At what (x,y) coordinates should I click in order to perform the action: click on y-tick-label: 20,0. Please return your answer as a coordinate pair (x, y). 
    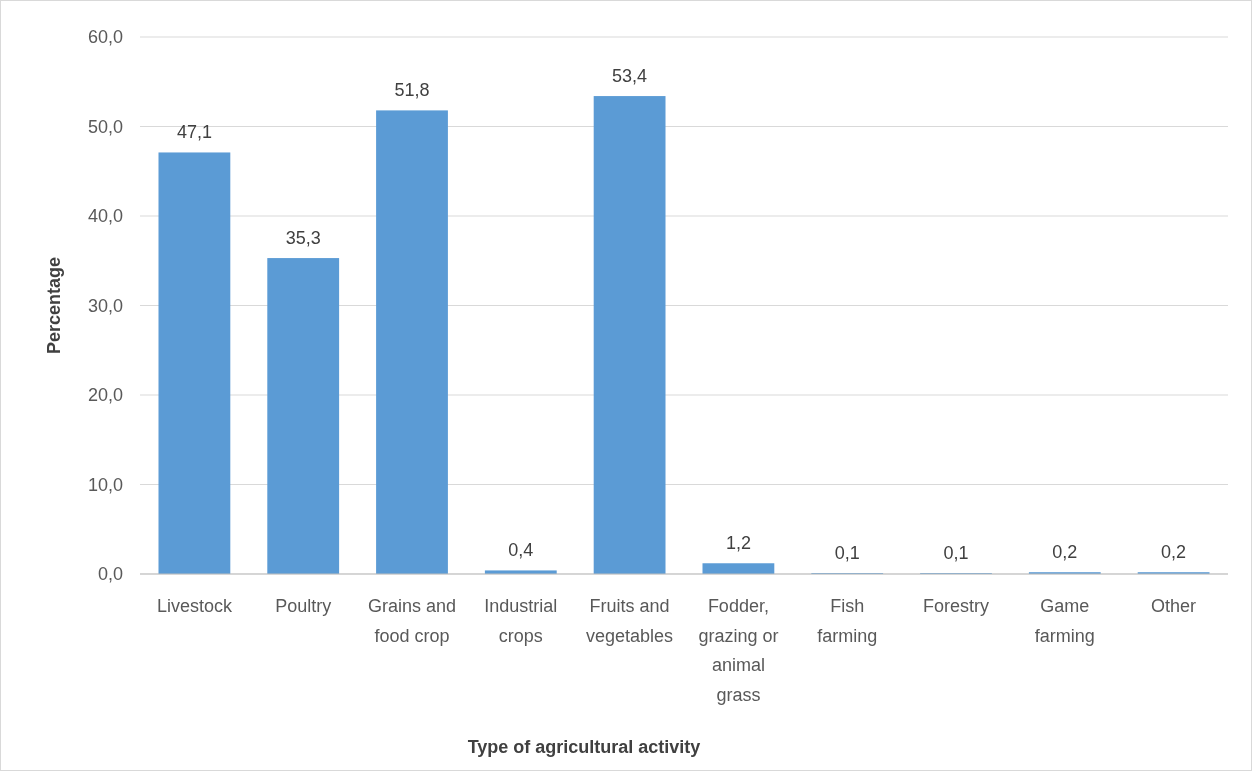
    Looking at the image, I should click on (105, 395).